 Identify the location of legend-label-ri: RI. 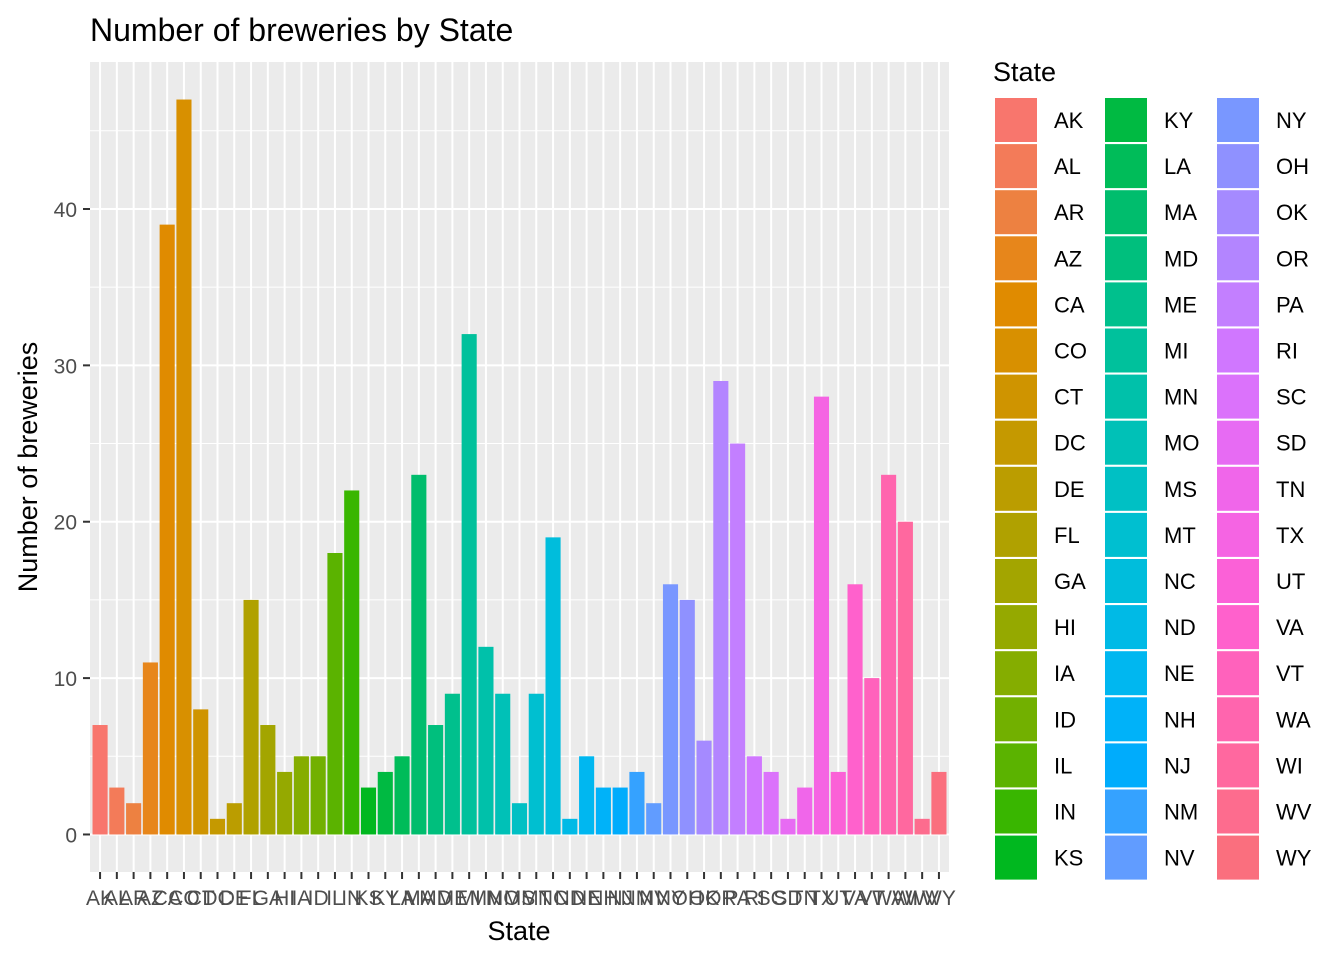
(1287, 351).